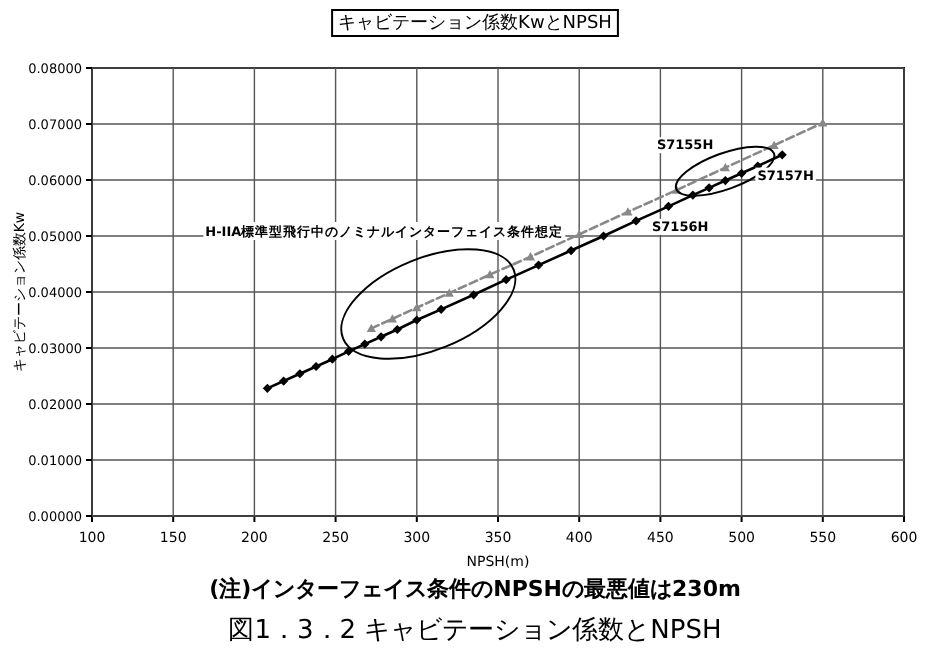 The height and width of the screenshot is (656, 950). I want to click on chart-title: キャビテーション係数KwとNPSH, so click(475, 23).